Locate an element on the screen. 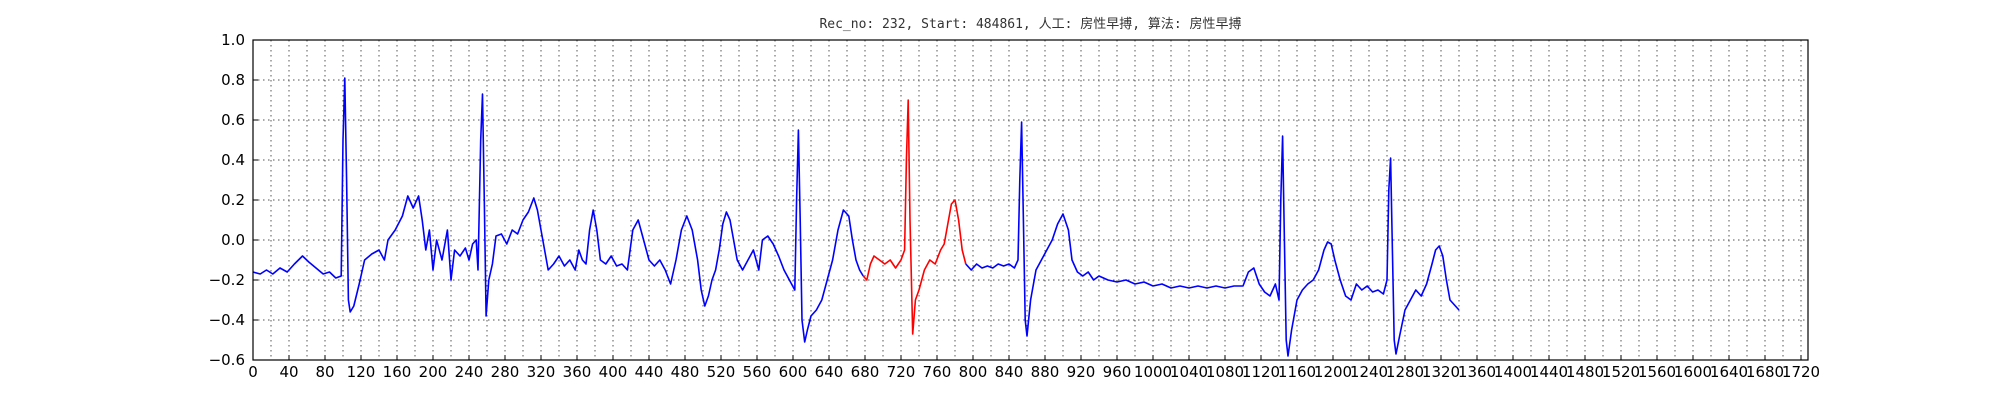  x-tick-label: 1040 is located at coordinates (1189, 372).